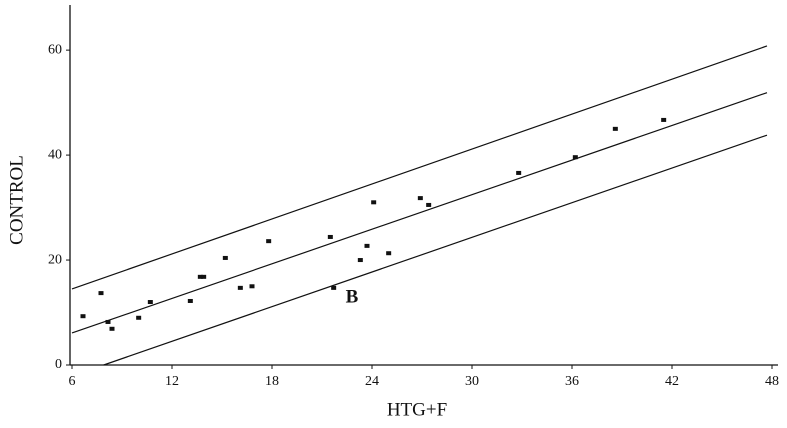 The image size is (787, 428). What do you see at coordinates (672, 381) in the screenshot?
I see `x-tick-label: 42` at bounding box center [672, 381].